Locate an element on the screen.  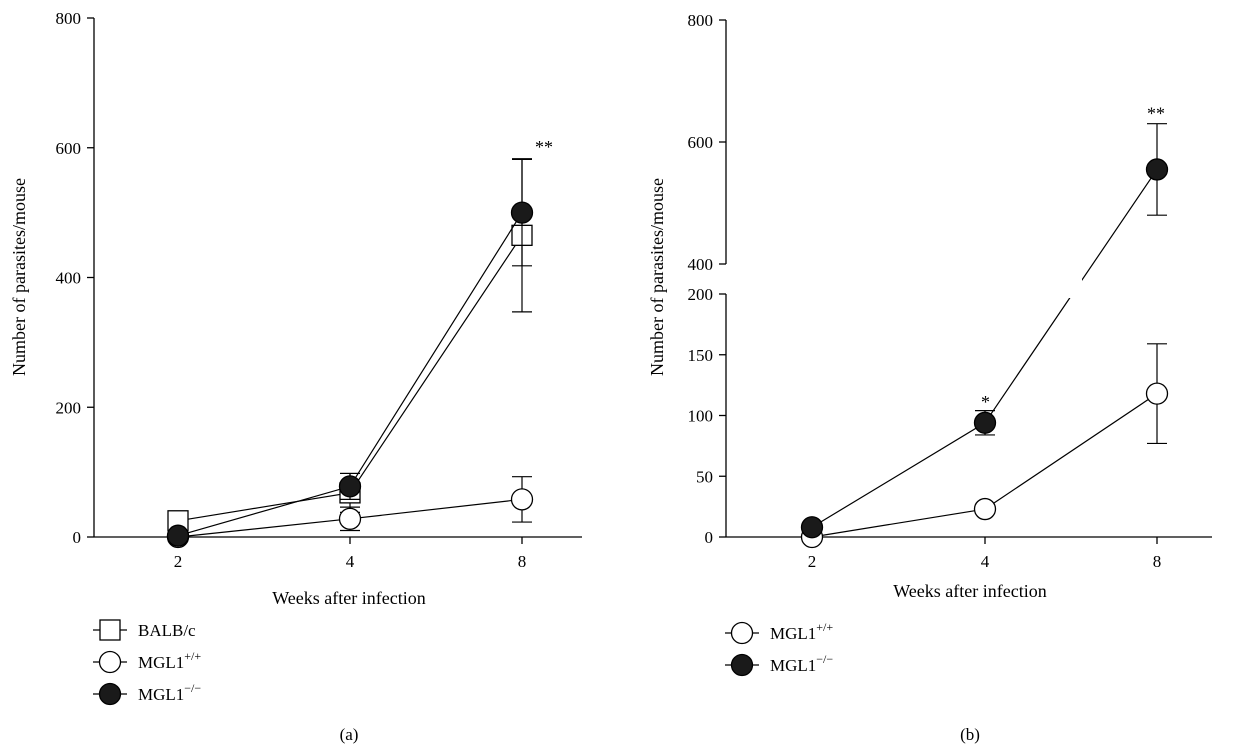
panel-b-significance-0: * is located at coordinates (985, 402).